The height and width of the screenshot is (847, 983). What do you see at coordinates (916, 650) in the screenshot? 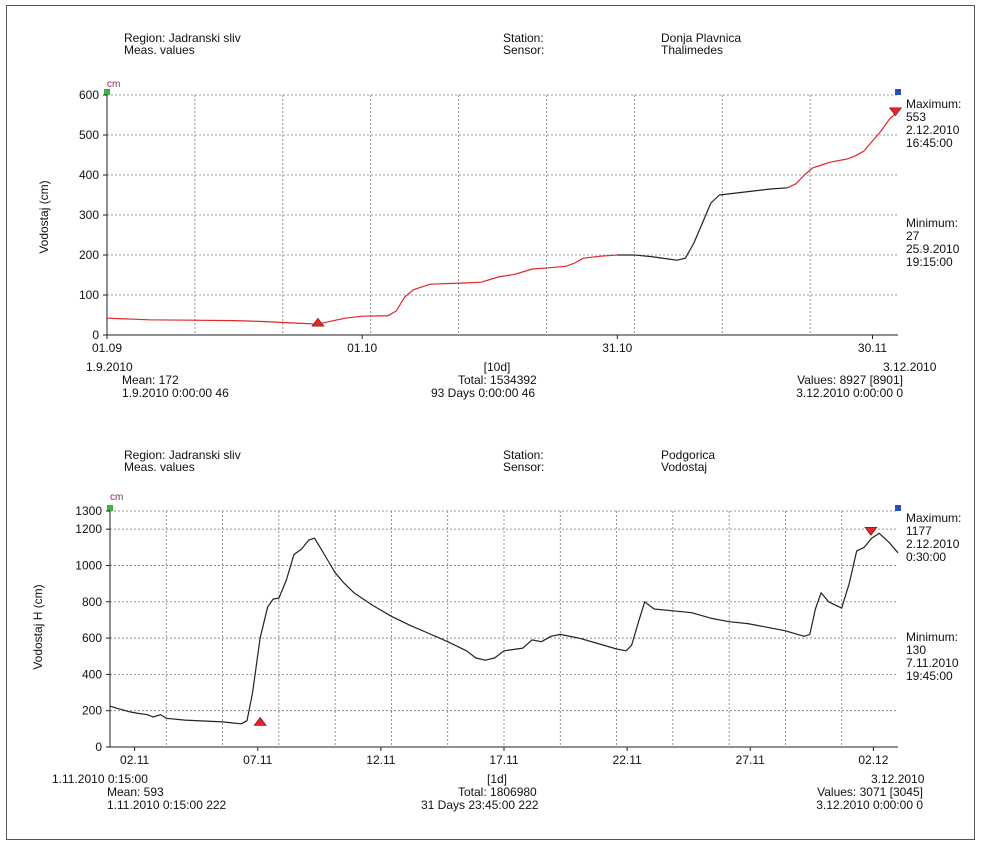
I see `chart-2-minimum-value: 130` at bounding box center [916, 650].